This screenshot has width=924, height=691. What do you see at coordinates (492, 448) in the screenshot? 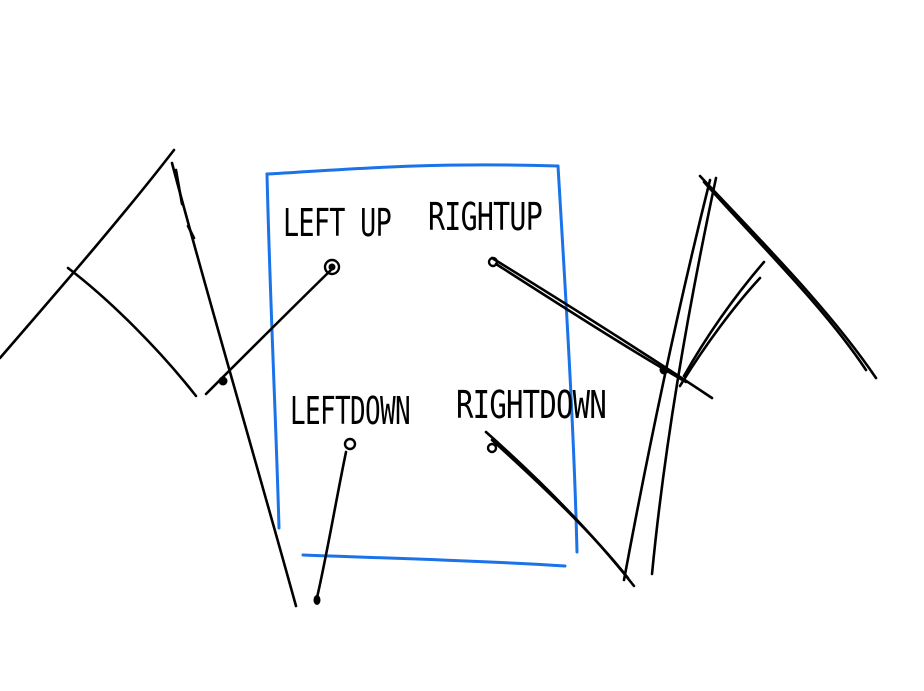
I see `right-down-anchor` at bounding box center [492, 448].